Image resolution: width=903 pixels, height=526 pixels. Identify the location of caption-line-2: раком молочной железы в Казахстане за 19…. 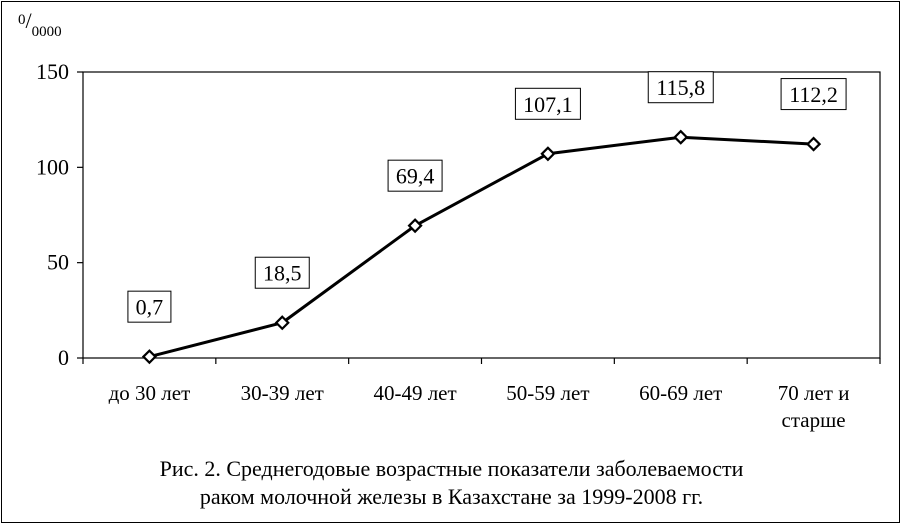
(451, 496).